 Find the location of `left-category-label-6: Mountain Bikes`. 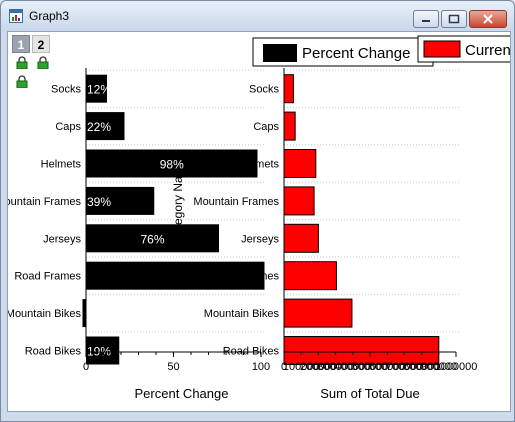

left-category-label-6: Mountain Bikes is located at coordinates (44, 314).